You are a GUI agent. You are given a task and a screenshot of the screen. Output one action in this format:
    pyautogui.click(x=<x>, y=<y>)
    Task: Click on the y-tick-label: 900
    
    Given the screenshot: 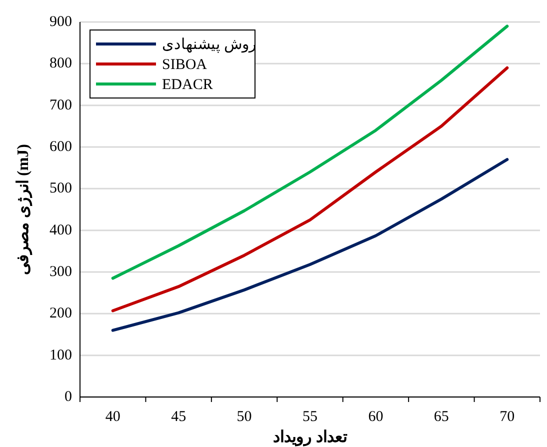 What is the action you would take?
    pyautogui.click(x=61, y=22)
    